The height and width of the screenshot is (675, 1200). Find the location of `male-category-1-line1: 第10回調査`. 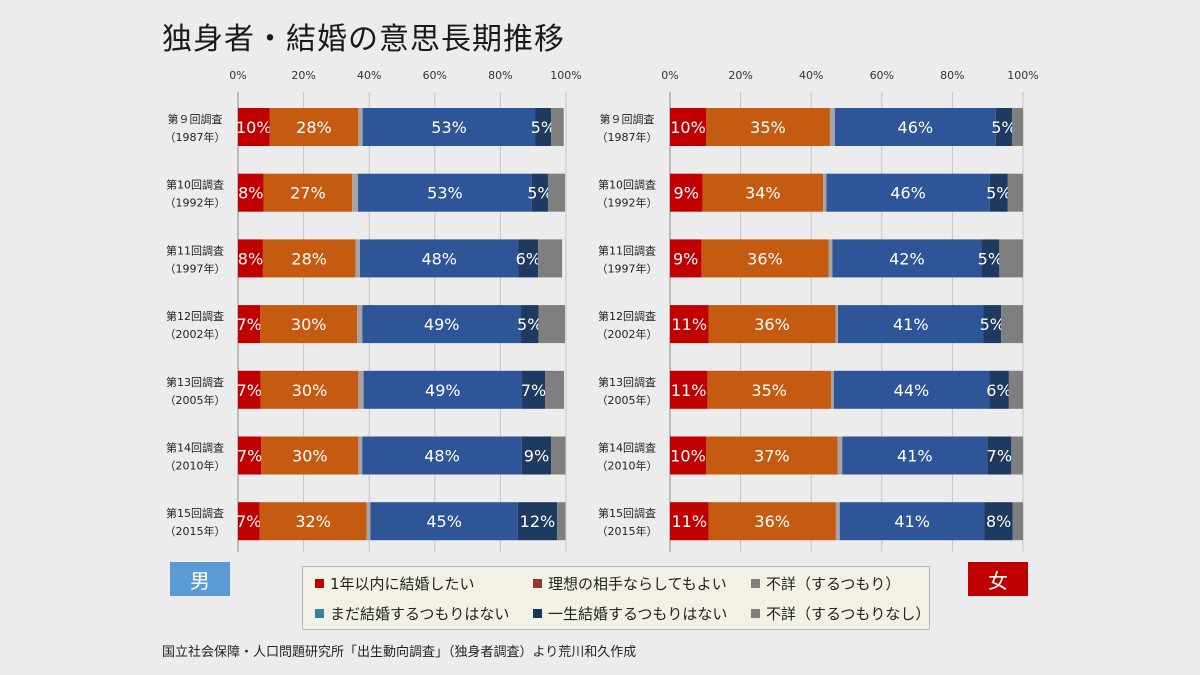

male-category-1-line1: 第10回調査 is located at coordinates (195, 185).